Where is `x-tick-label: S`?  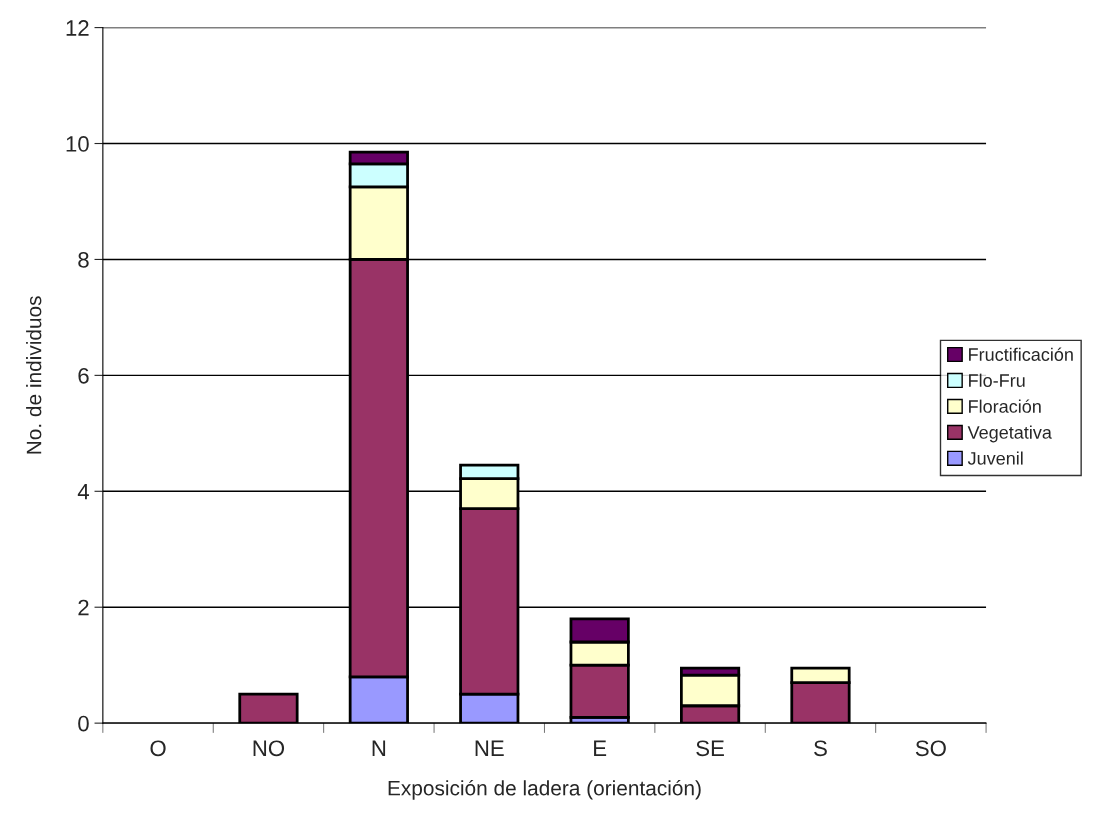
x-tick-label: S is located at coordinates (820, 748).